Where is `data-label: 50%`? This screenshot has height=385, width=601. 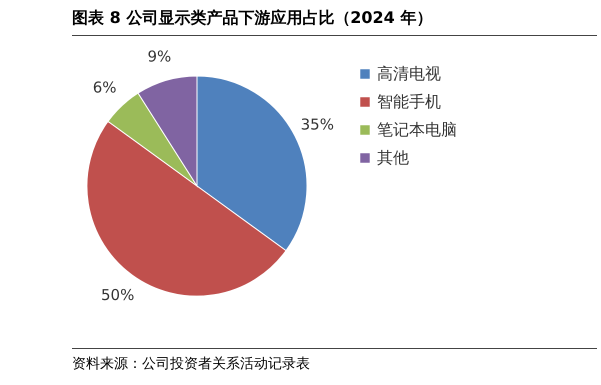
data-label: 50% is located at coordinates (117, 295).